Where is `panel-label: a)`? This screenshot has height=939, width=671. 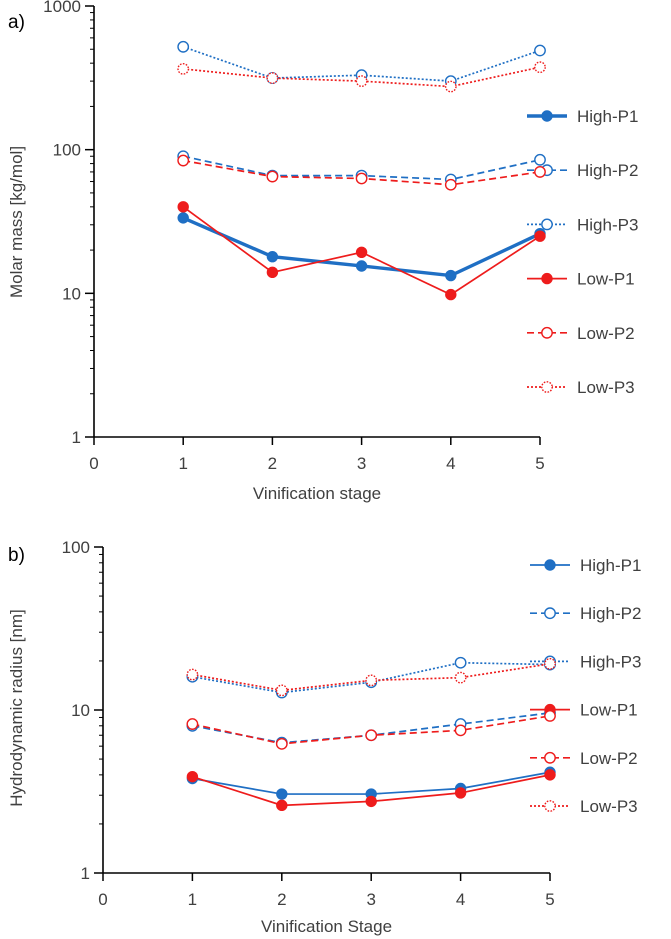
panel-label: a) is located at coordinates (16, 22).